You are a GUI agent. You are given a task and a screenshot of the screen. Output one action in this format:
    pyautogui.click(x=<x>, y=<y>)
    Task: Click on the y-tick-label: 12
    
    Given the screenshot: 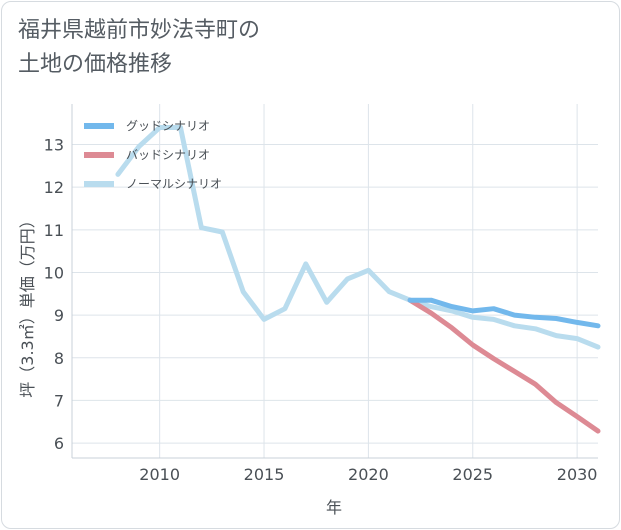 What is the action you would take?
    pyautogui.click(x=54, y=187)
    